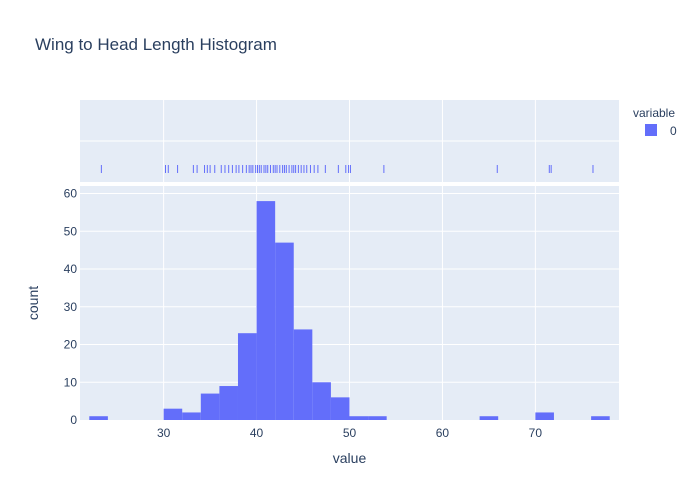 This screenshot has height=500, width=700. Describe the element at coordinates (651, 130) in the screenshot. I see `legend-swatch` at that location.